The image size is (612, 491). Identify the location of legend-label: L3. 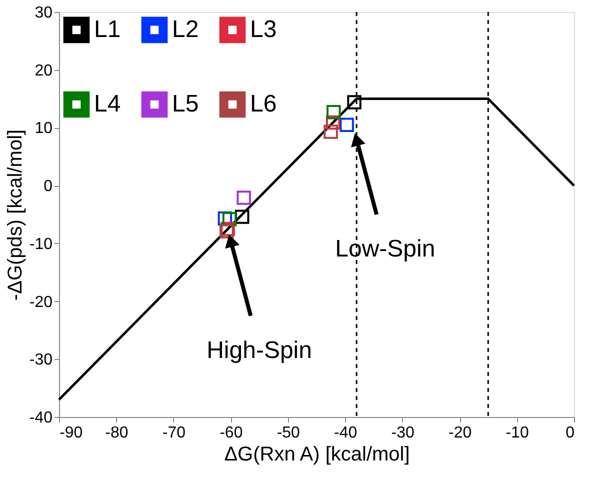
(263, 29).